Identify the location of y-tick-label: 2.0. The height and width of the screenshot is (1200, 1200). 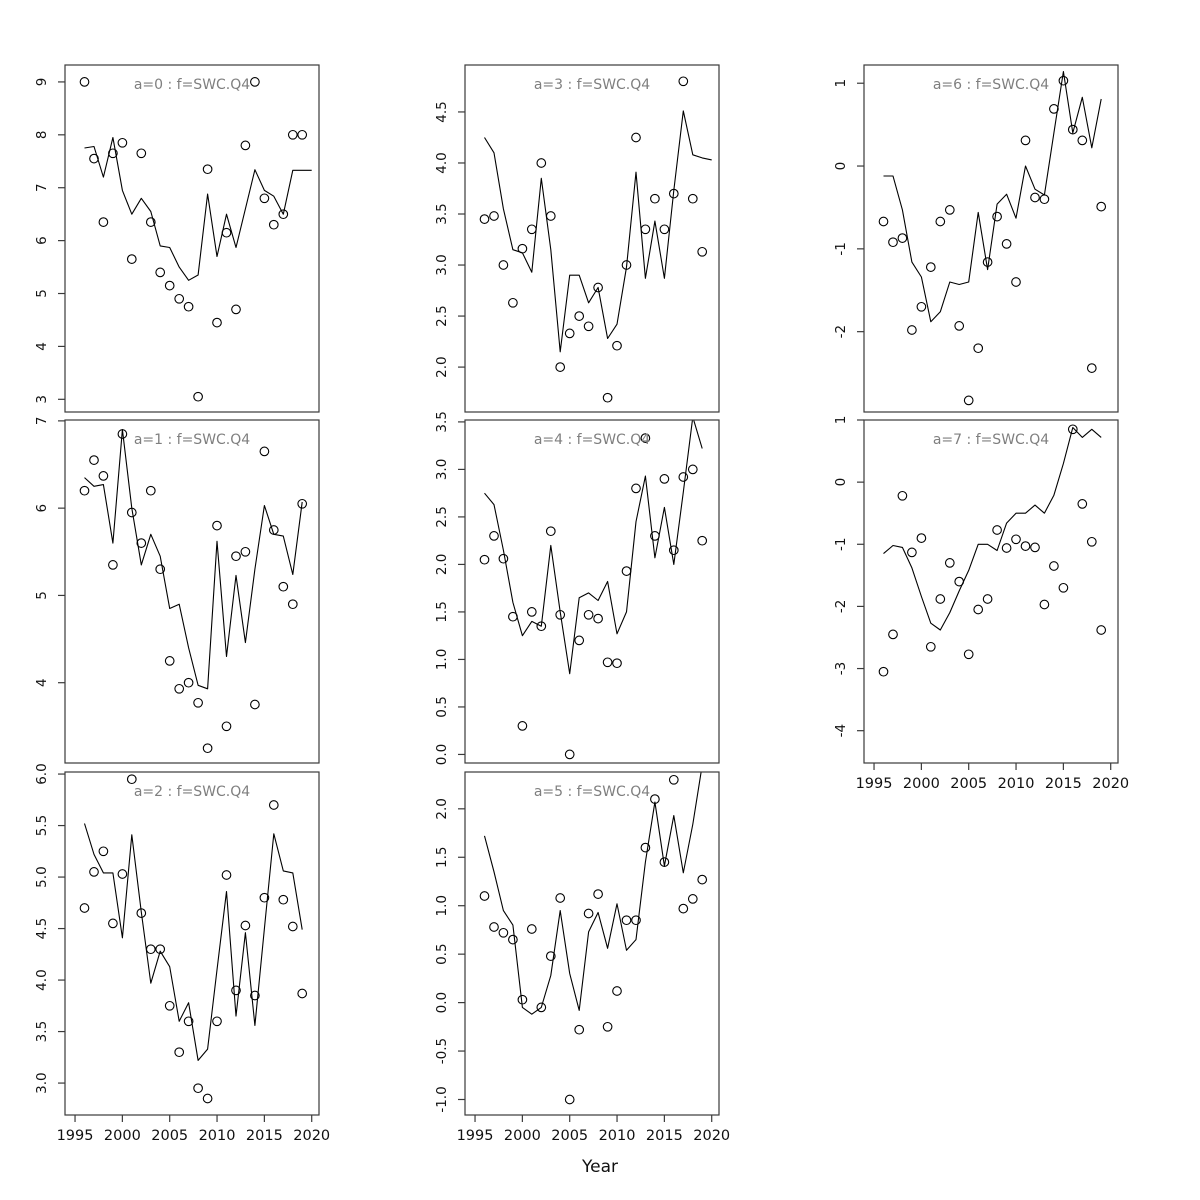
(442, 366).